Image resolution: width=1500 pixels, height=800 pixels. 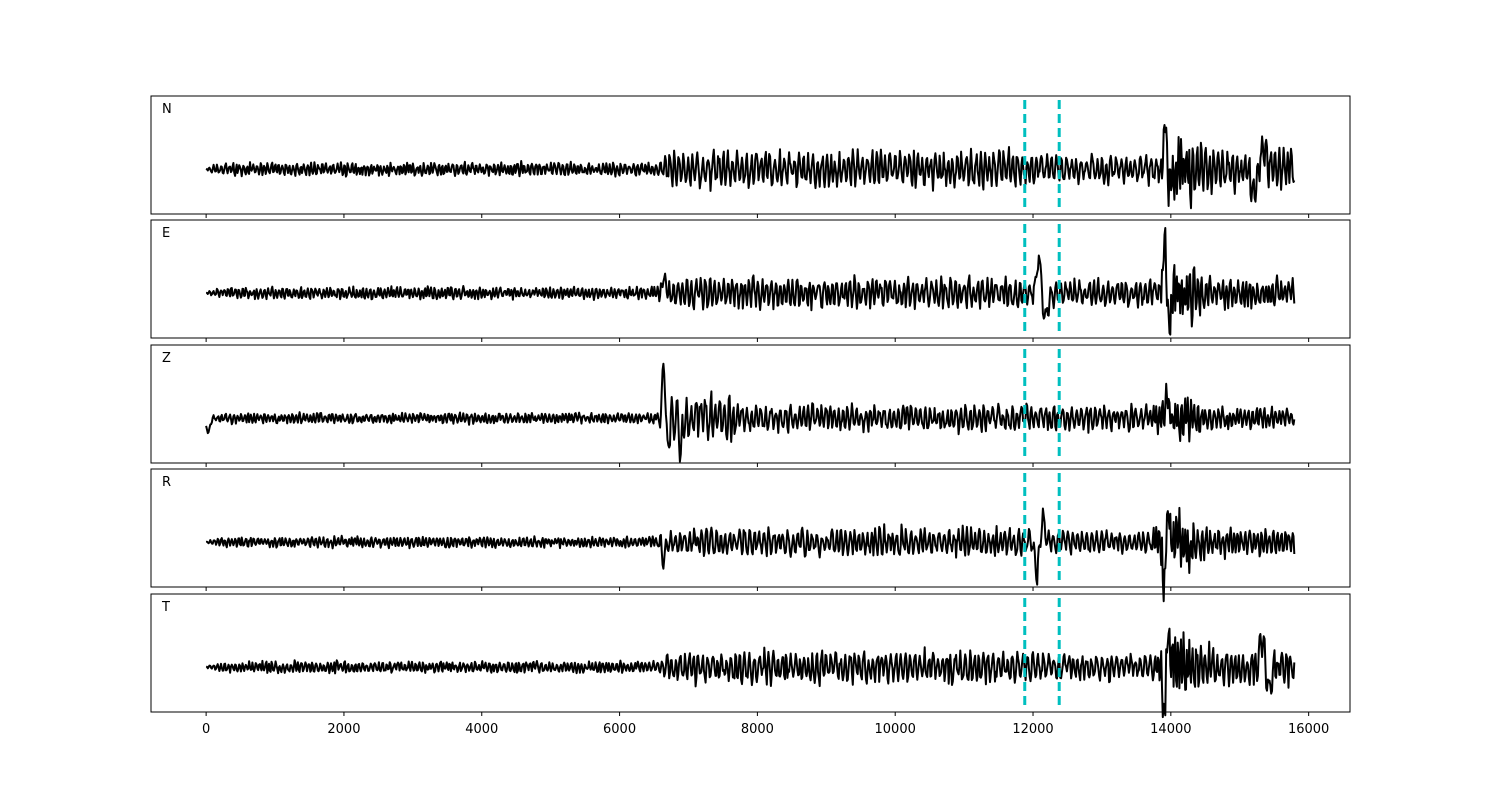 What do you see at coordinates (343, 729) in the screenshot?
I see `x-tick-label: 2000` at bounding box center [343, 729].